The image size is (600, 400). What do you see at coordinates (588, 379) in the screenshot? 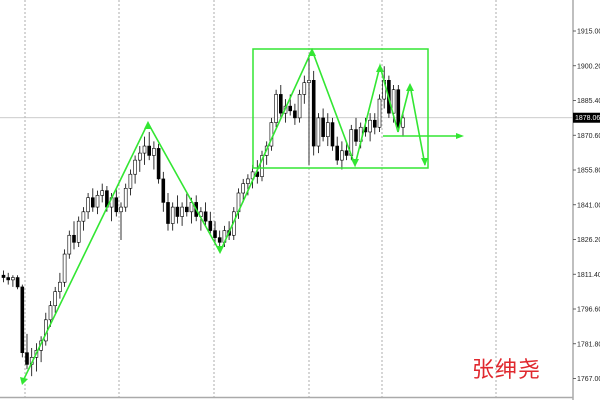
I see `y-tick-label: 1767.00` at bounding box center [588, 379].